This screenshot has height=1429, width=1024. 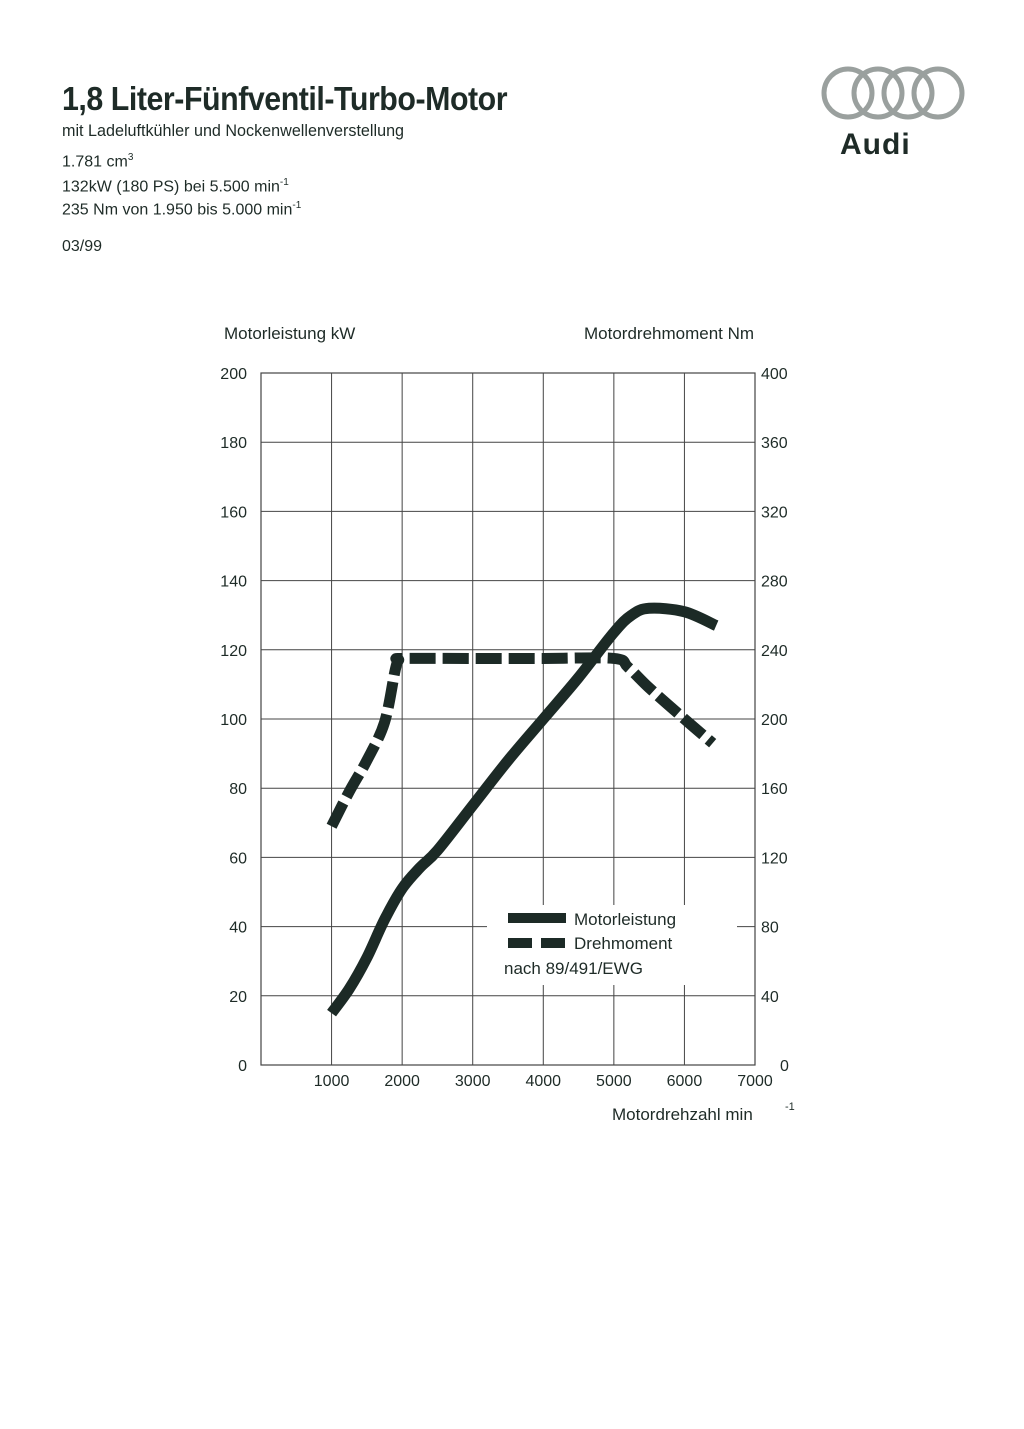 I want to click on y-left-tick-label: 200, so click(x=233, y=374).